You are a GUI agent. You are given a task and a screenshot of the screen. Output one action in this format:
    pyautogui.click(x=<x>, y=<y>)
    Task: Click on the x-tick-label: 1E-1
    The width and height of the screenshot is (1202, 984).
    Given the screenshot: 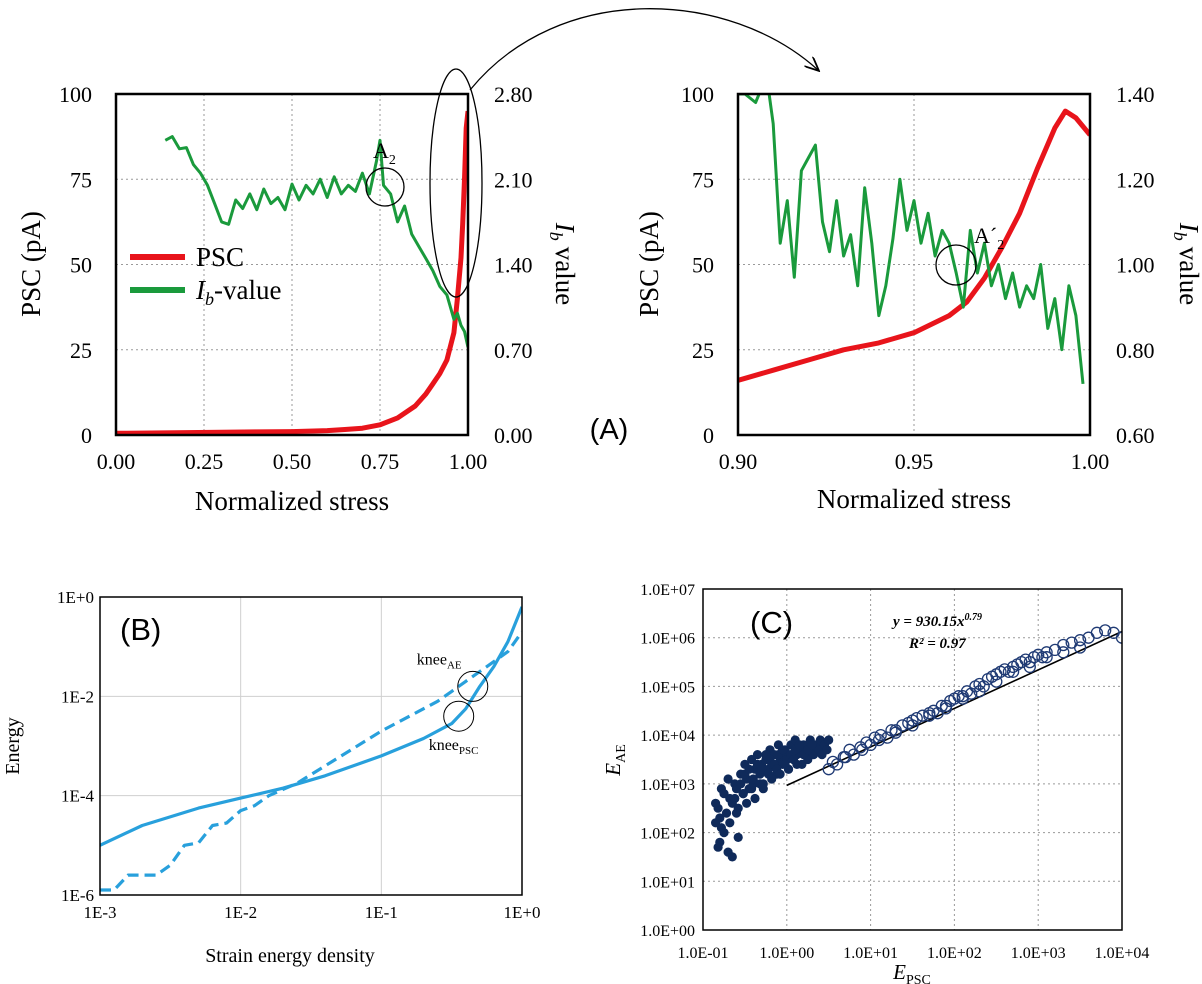 What is the action you would take?
    pyautogui.click(x=381, y=912)
    